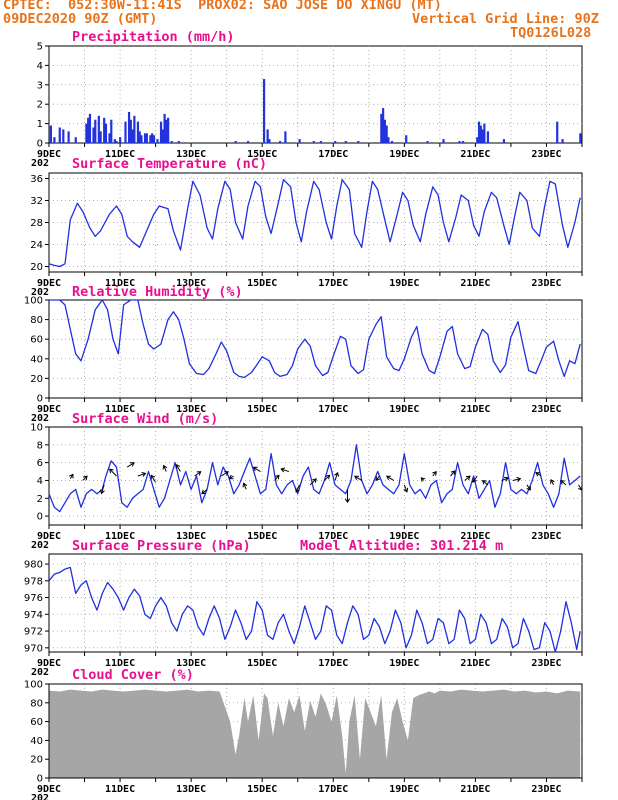  I want to click on cloud-xtick-label: 15DEC, so click(262, 789).